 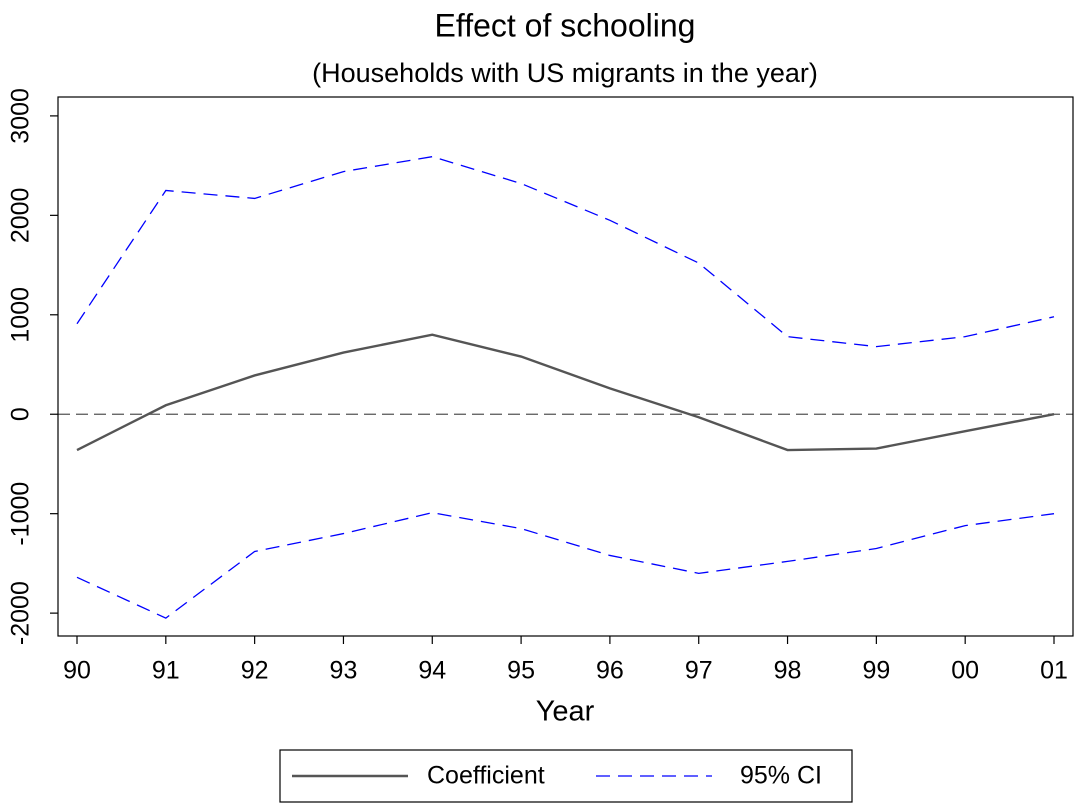 What do you see at coordinates (21, 315) in the screenshot?
I see `y-tick-label: 1000` at bounding box center [21, 315].